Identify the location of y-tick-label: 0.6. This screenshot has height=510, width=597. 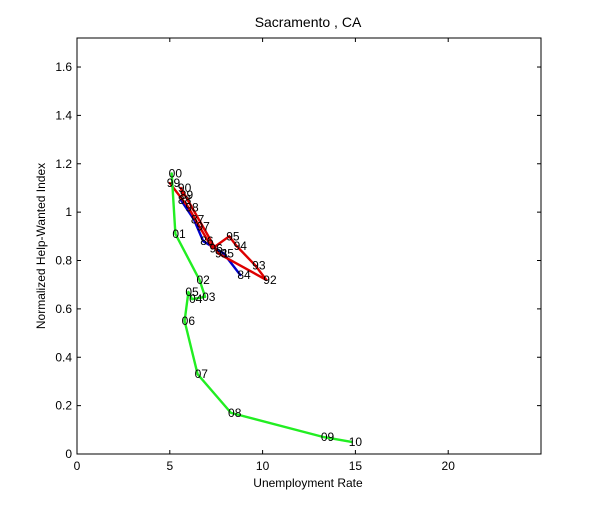
(63, 309).